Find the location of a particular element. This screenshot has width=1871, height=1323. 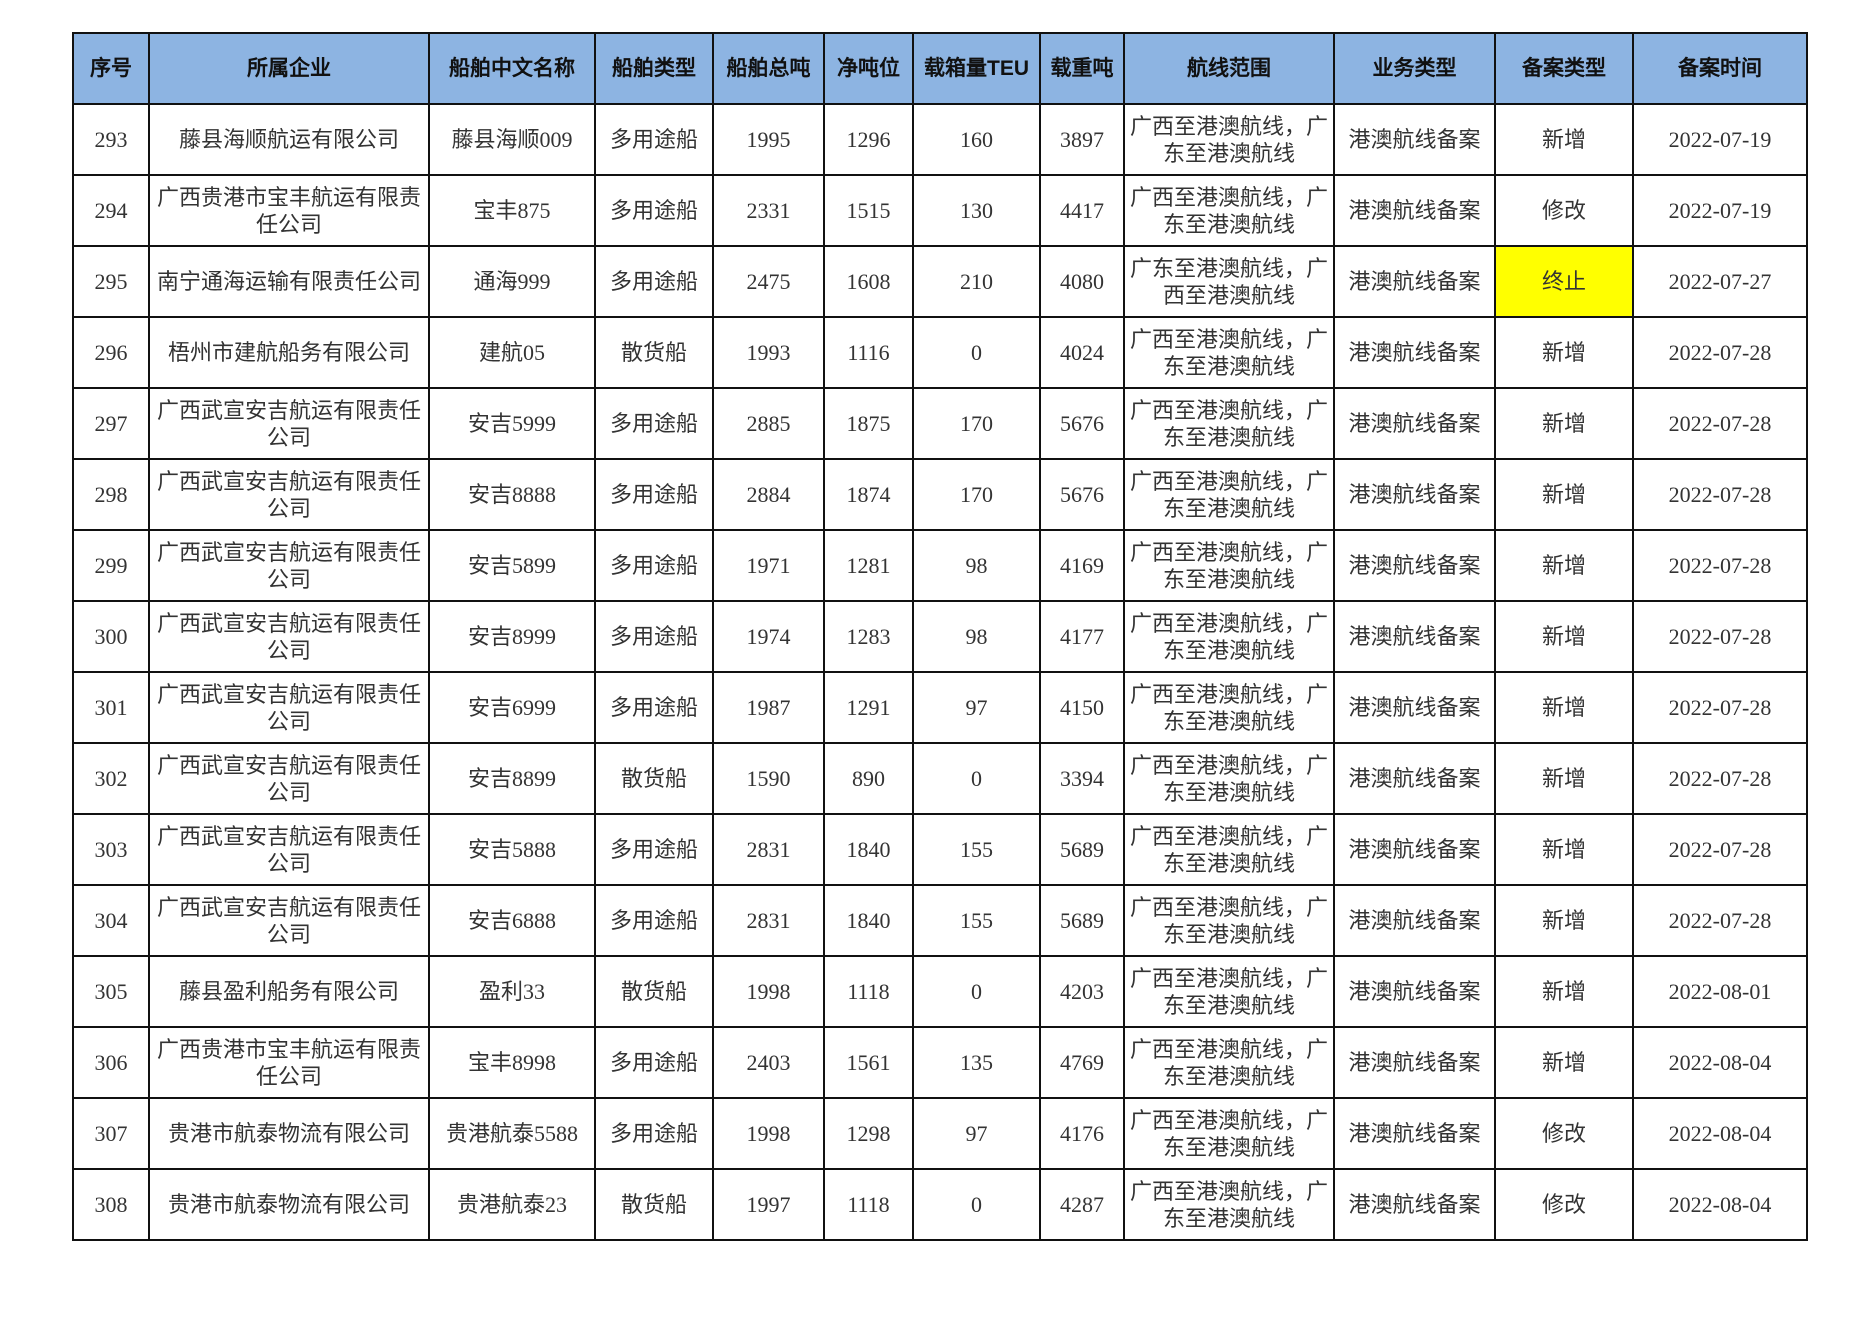

cell-deadweight: 3897 is located at coordinates (1082, 139).